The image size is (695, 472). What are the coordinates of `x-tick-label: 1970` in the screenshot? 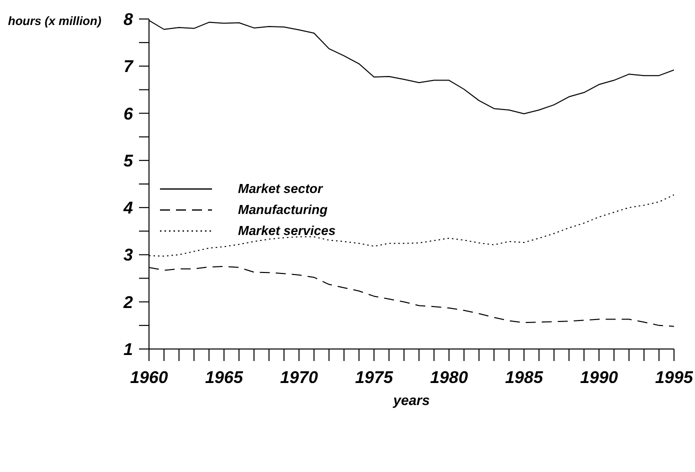 It's located at (299, 377).